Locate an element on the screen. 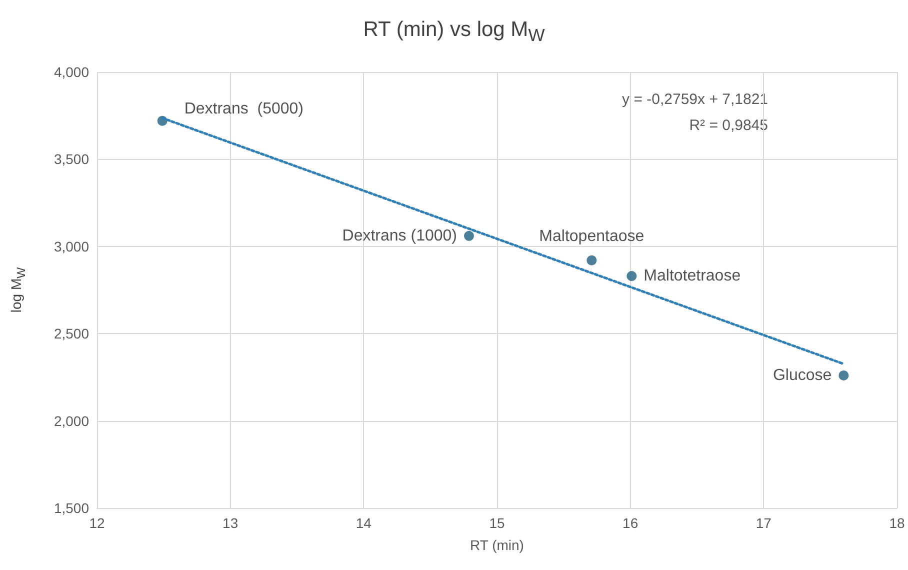  y-tick-label: 3,500 is located at coordinates (72, 159).